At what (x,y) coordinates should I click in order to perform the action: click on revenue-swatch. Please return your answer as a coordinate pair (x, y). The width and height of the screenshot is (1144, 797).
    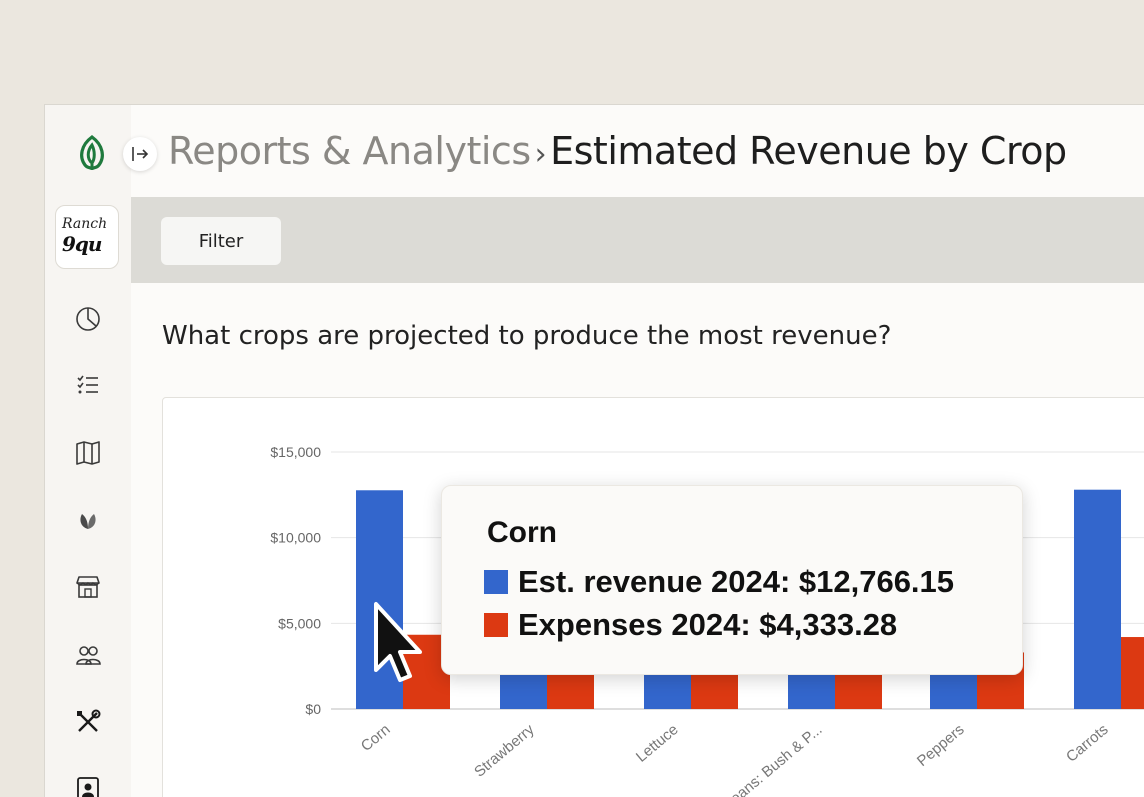
    Looking at the image, I should click on (496, 582).